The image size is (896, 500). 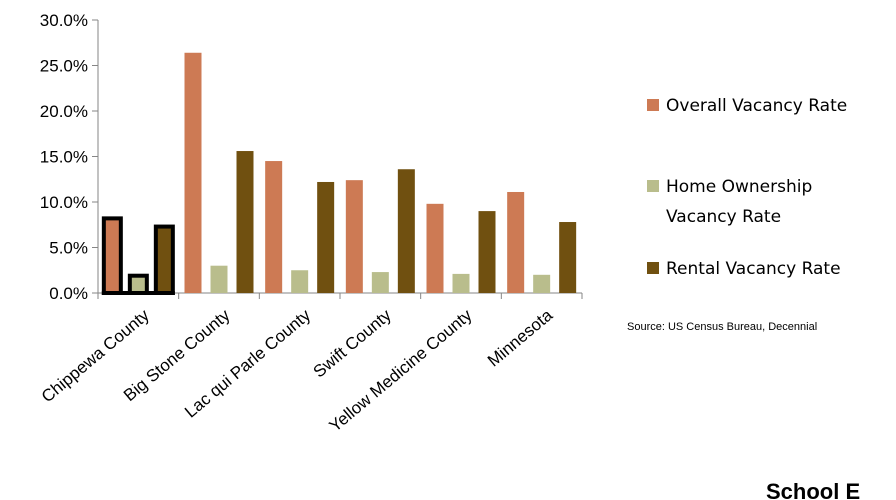 What do you see at coordinates (520, 337) in the screenshot?
I see `x-category-label: Minnesota` at bounding box center [520, 337].